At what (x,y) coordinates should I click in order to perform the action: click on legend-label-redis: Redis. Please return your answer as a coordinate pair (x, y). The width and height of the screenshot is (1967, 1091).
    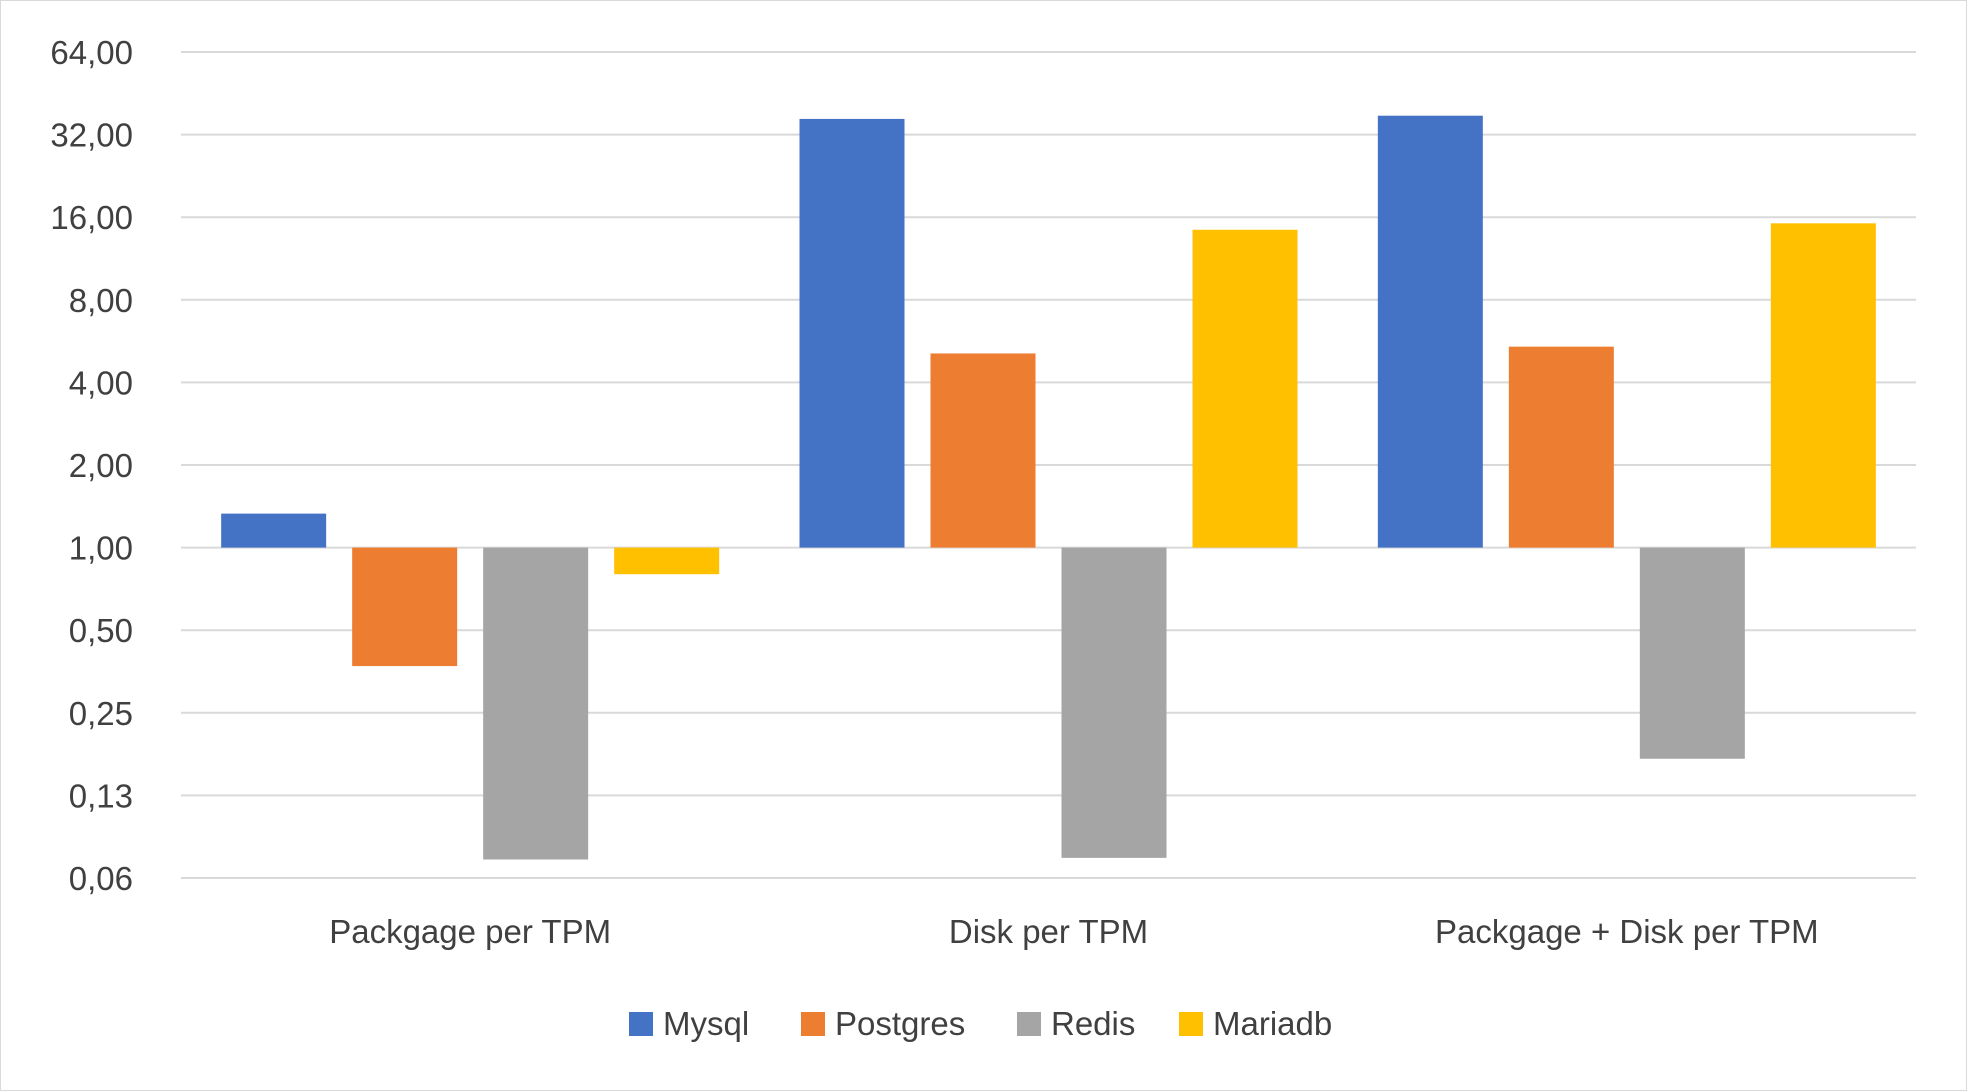
    Looking at the image, I should click on (1093, 1023).